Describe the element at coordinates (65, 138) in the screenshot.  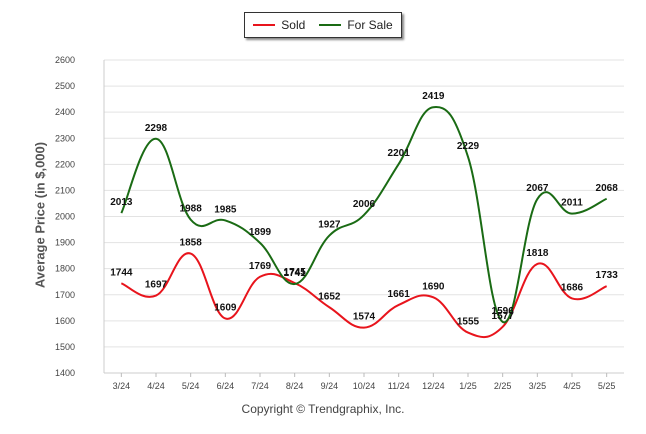
I see `y-tick-label: 2300` at that location.